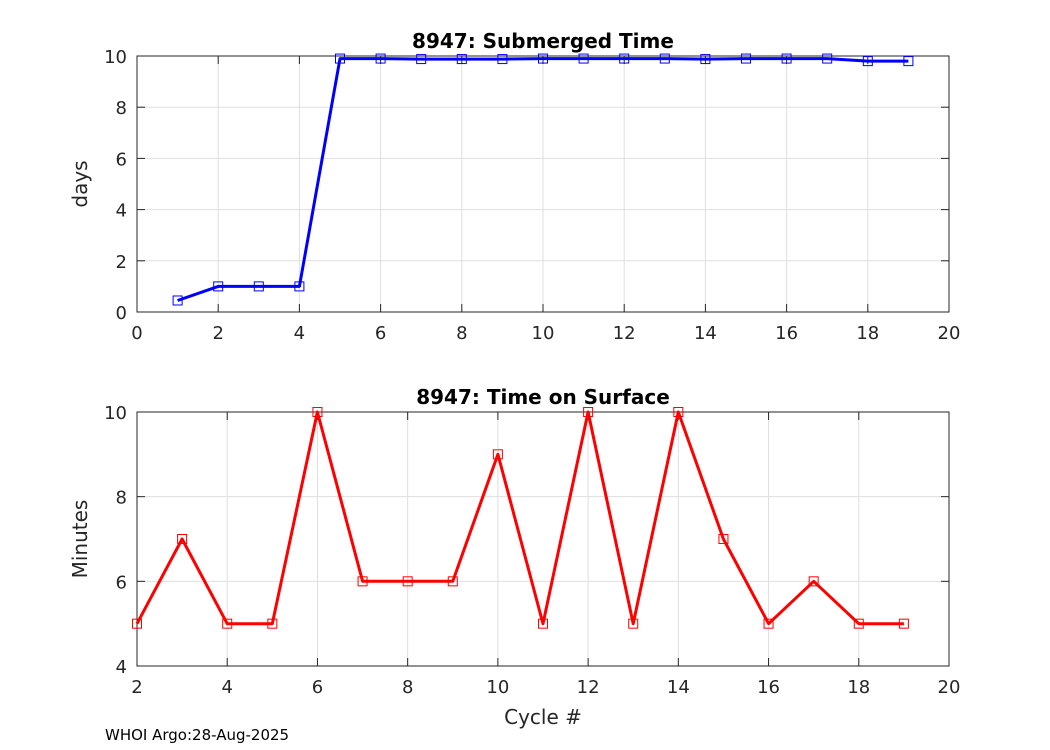 The height and width of the screenshot is (750, 1050). What do you see at coordinates (121, 313) in the screenshot?
I see `y-tick-label: 0` at bounding box center [121, 313].